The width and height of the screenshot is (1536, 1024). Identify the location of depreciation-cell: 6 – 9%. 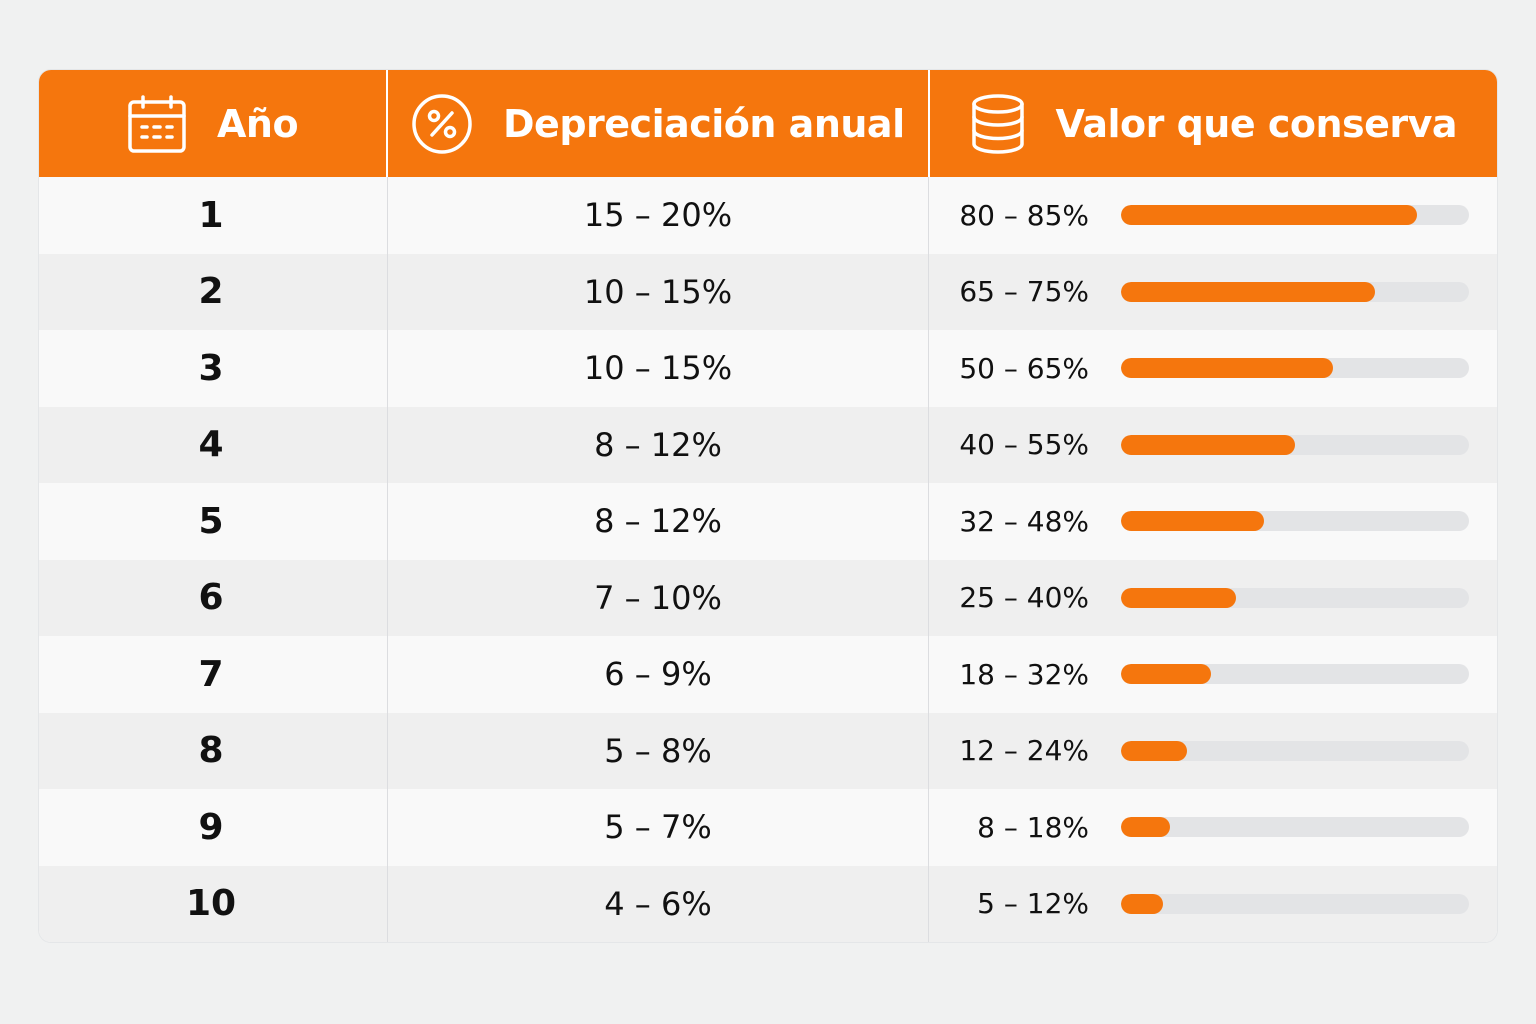
(657, 674).